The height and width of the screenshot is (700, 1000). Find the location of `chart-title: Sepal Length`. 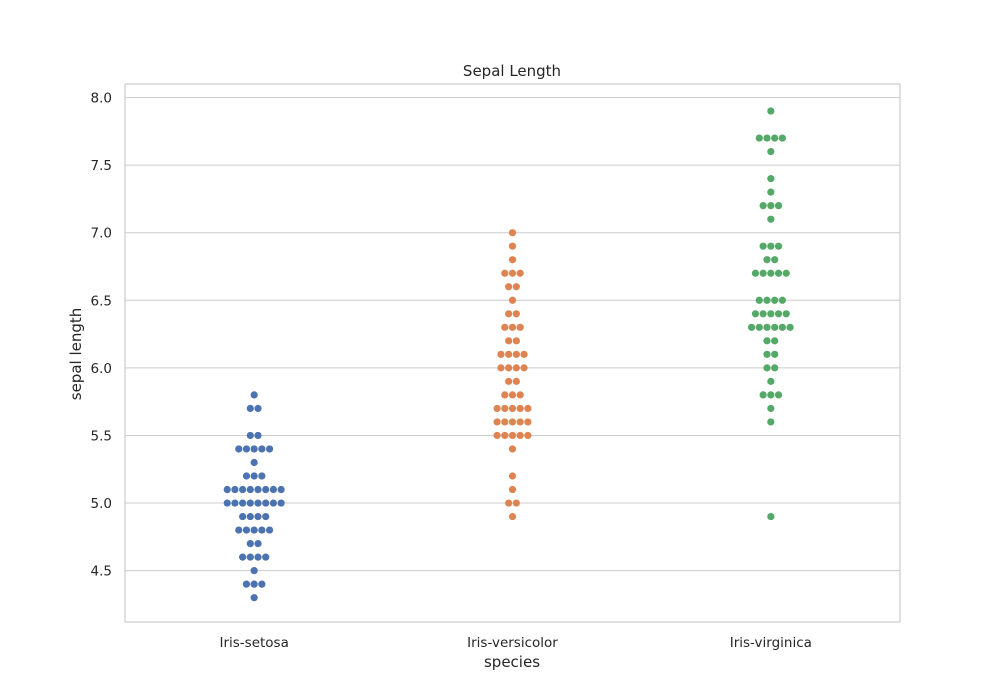

chart-title: Sepal Length is located at coordinates (512, 71).